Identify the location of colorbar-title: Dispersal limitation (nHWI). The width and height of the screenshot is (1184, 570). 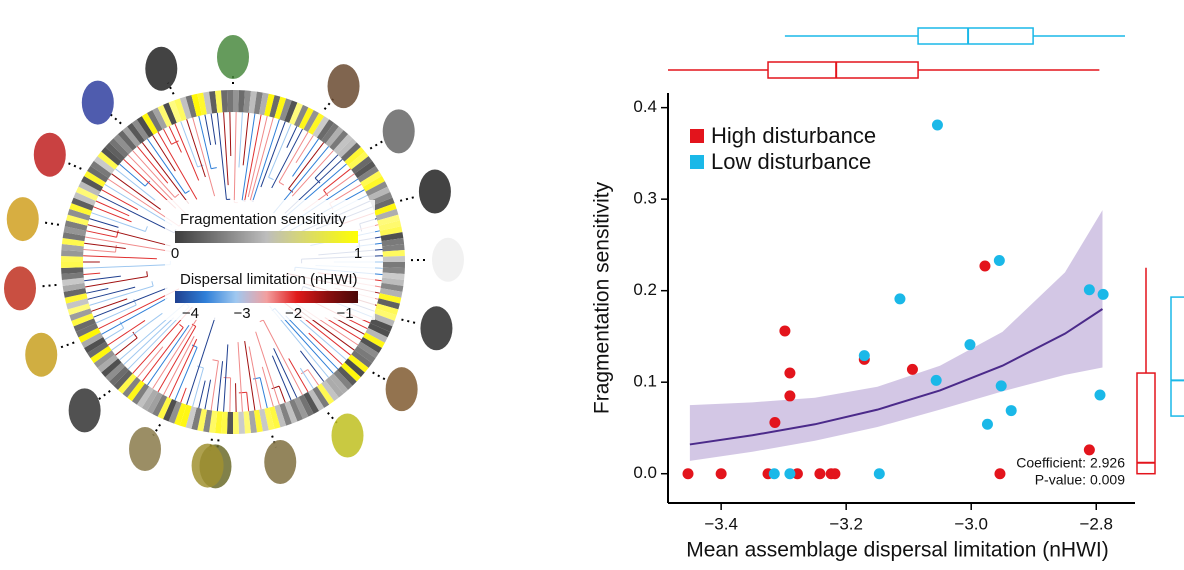
(269, 279).